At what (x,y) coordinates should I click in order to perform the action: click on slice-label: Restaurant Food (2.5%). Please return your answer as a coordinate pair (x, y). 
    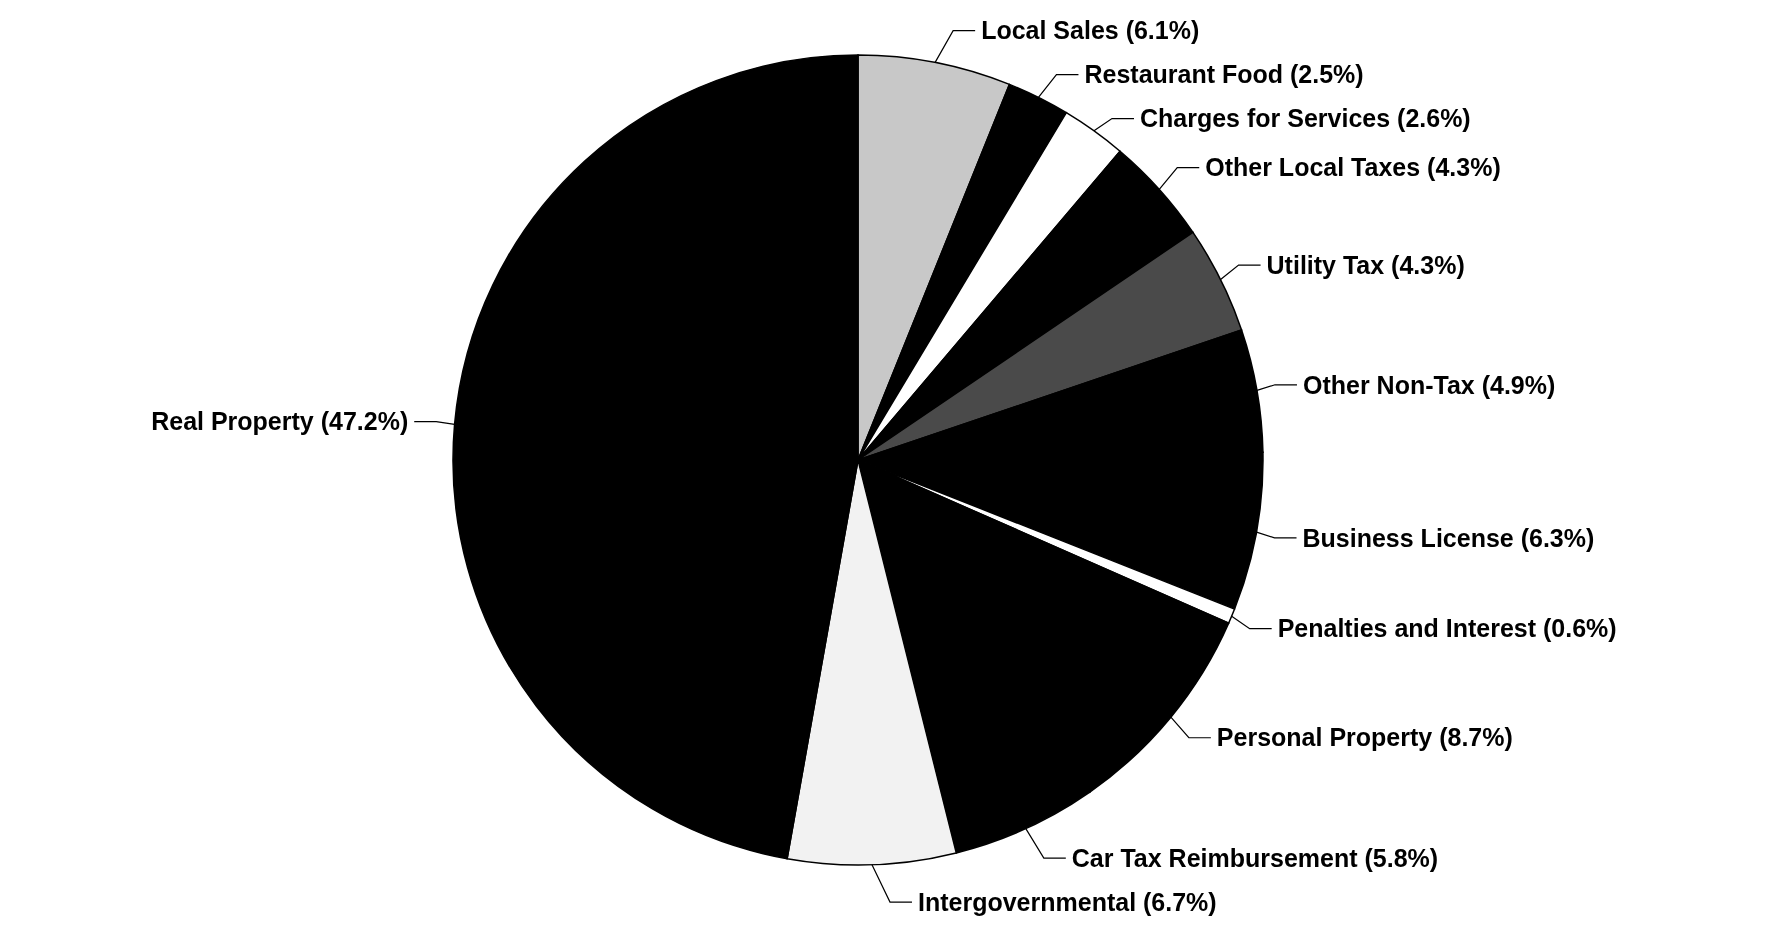
    Looking at the image, I should click on (1224, 74).